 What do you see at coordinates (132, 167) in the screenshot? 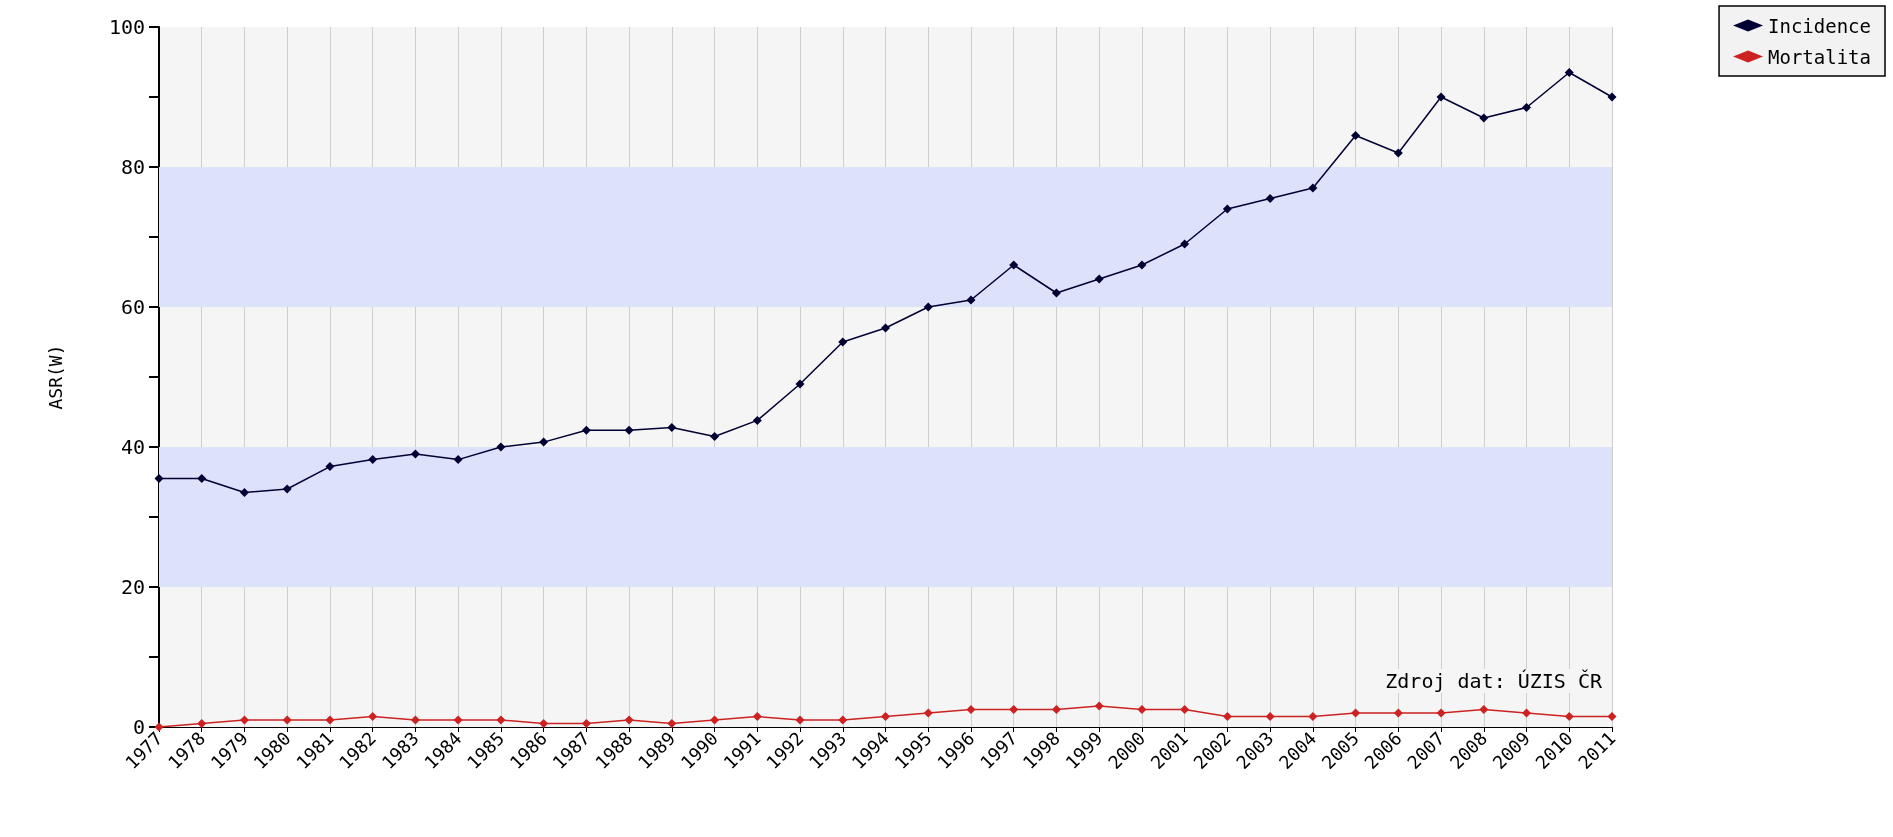
I see `y-tick-label: 80` at bounding box center [132, 167].